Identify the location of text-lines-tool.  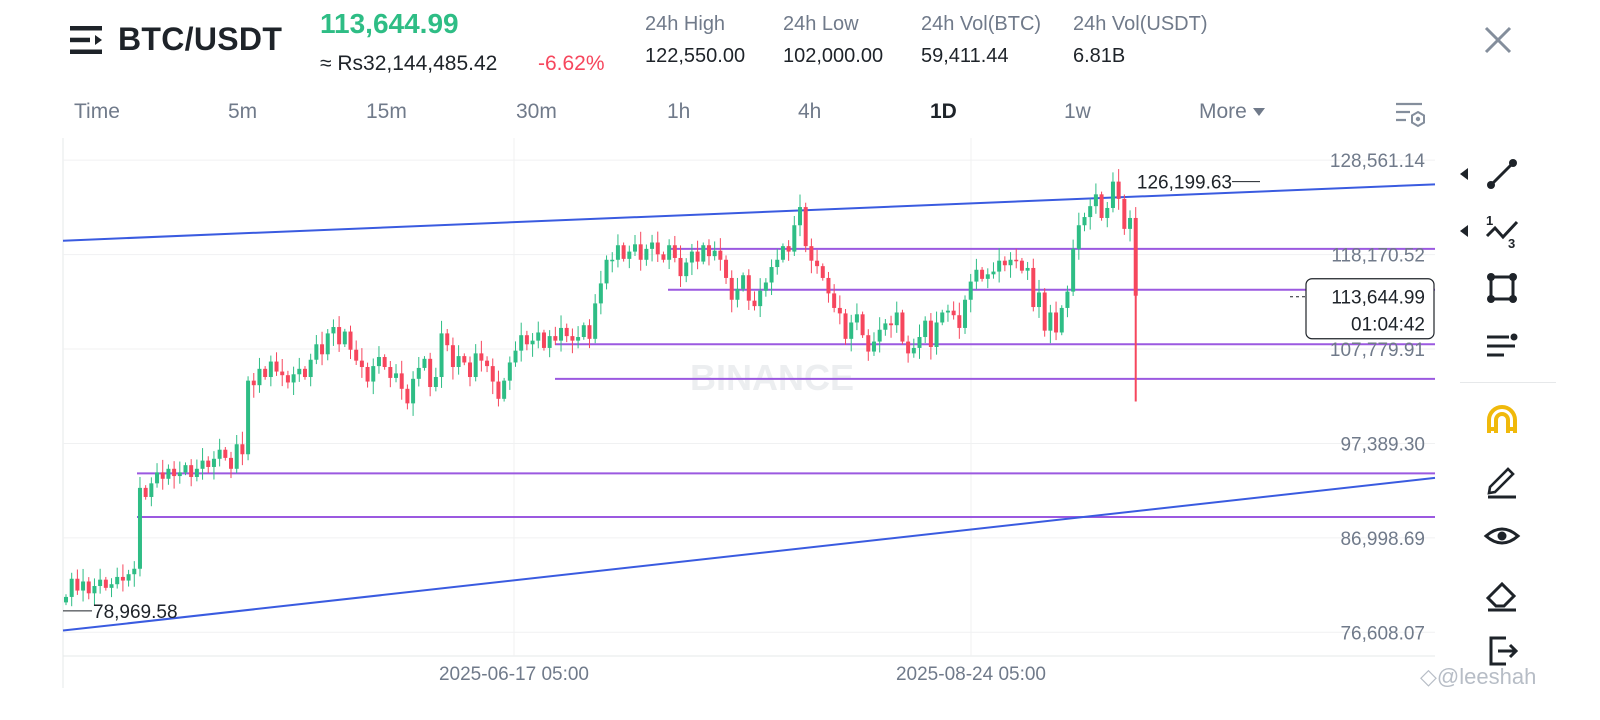
(1502, 345).